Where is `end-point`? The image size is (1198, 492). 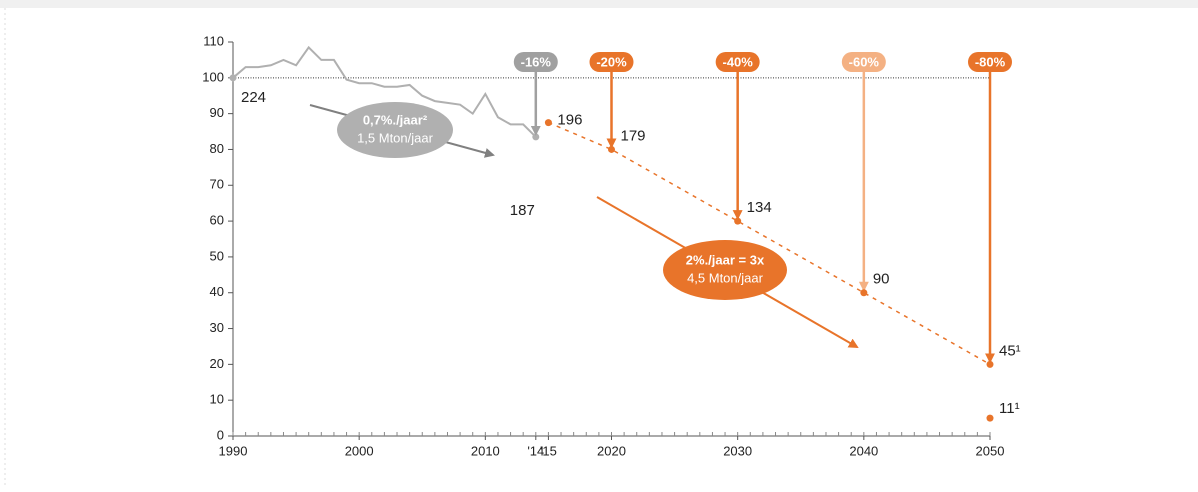 end-point is located at coordinates (536, 137).